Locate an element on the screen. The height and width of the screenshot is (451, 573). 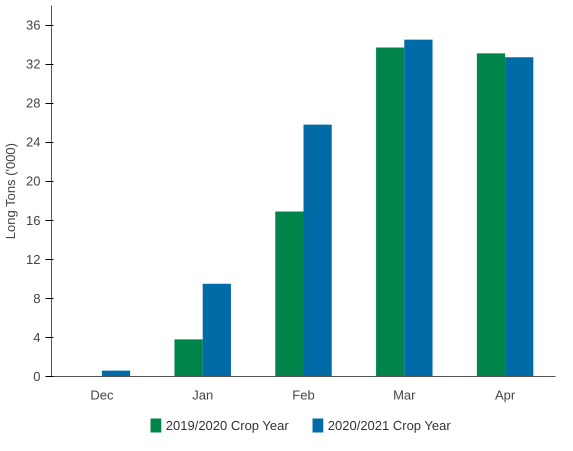
legend-label: 2020/2021 Crop Year is located at coordinates (390, 425).